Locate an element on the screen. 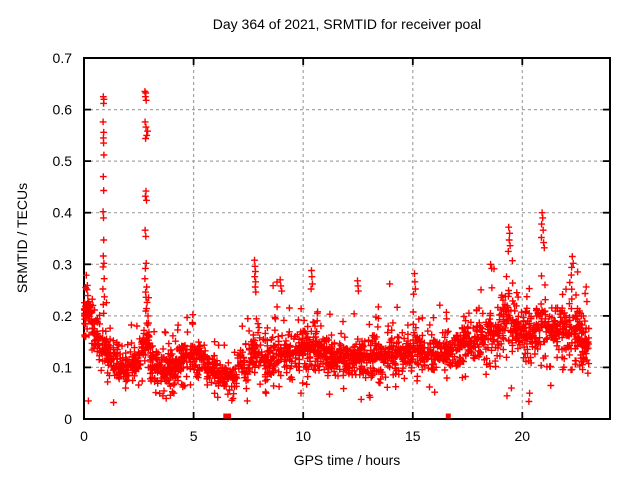 Image resolution: width=640 pixels, height=480 pixels. y-tick-label: 0.6 is located at coordinates (63, 110).